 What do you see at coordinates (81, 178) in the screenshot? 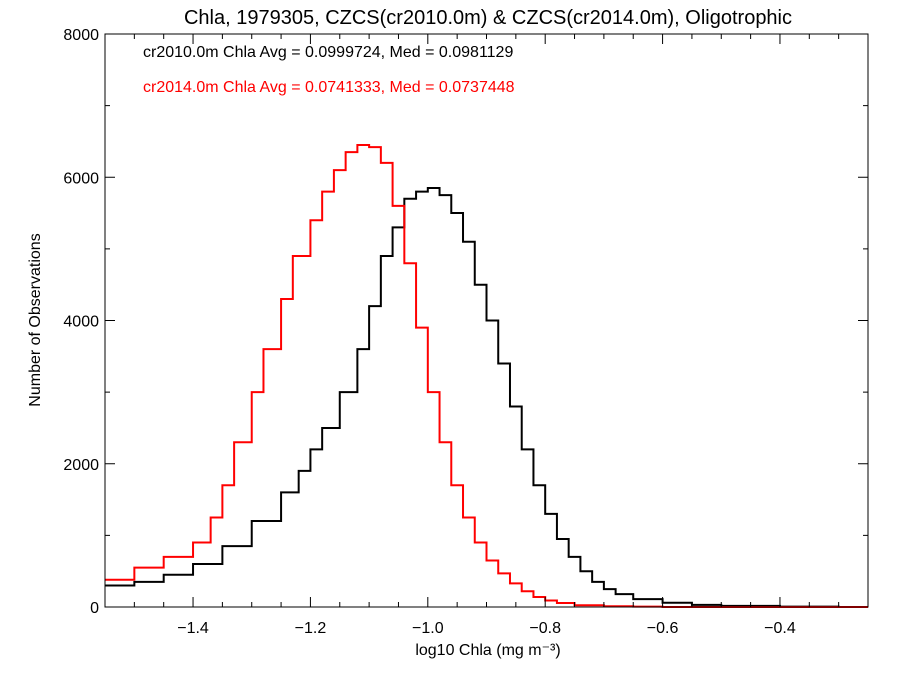
I see `y-tick-label: 6000` at bounding box center [81, 178].